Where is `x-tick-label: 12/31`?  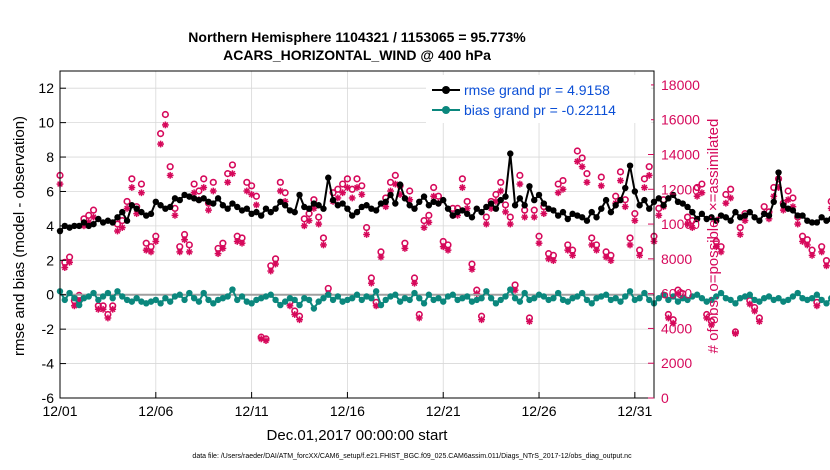 x-tick-label: 12/31 is located at coordinates (634, 411).